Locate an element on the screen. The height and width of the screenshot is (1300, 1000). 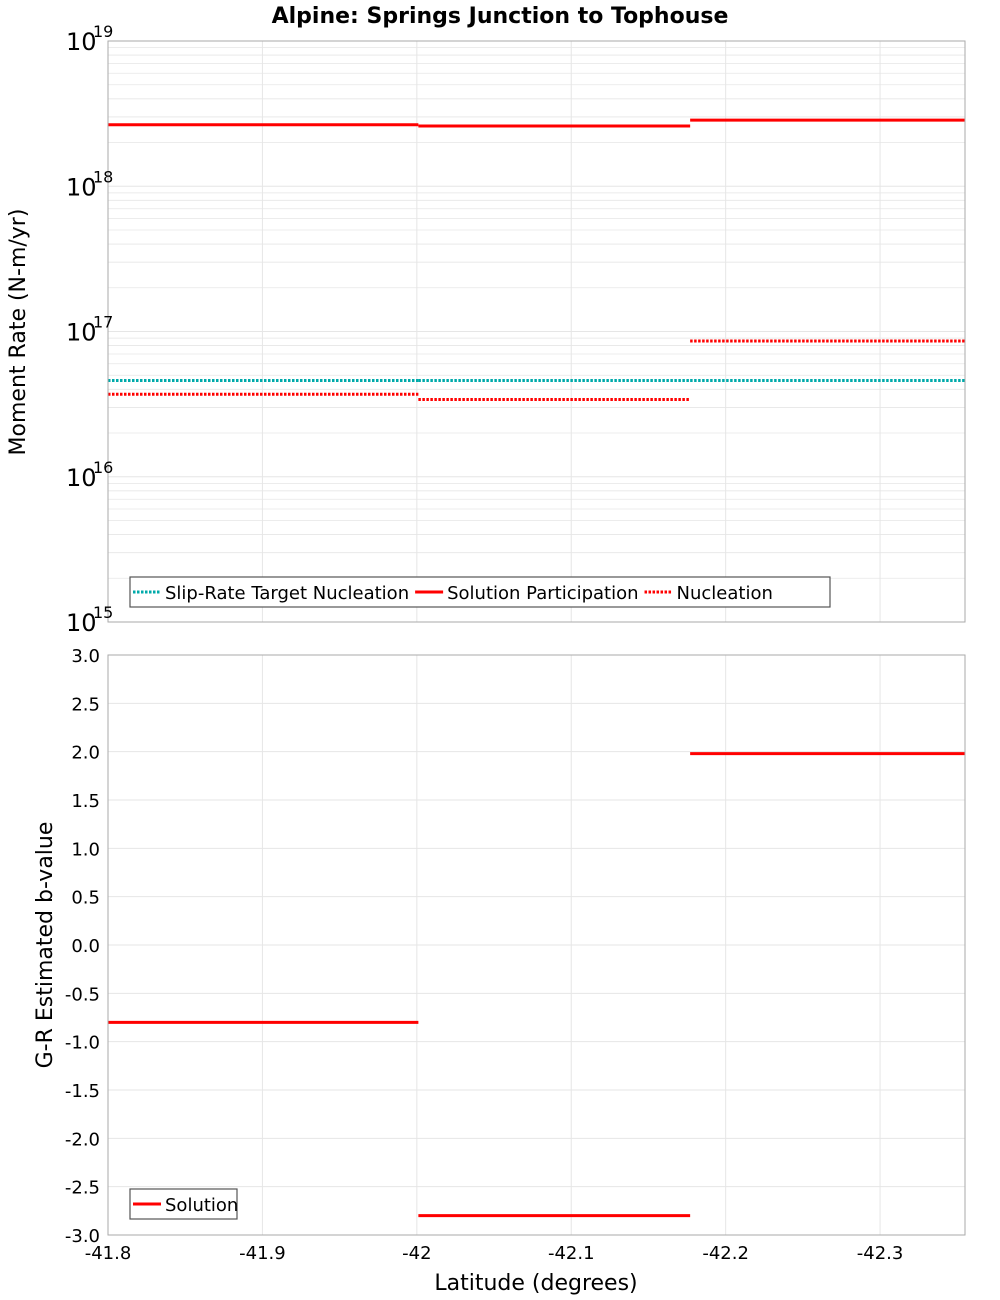
legend-label: Solution is located at coordinates (201, 1205).